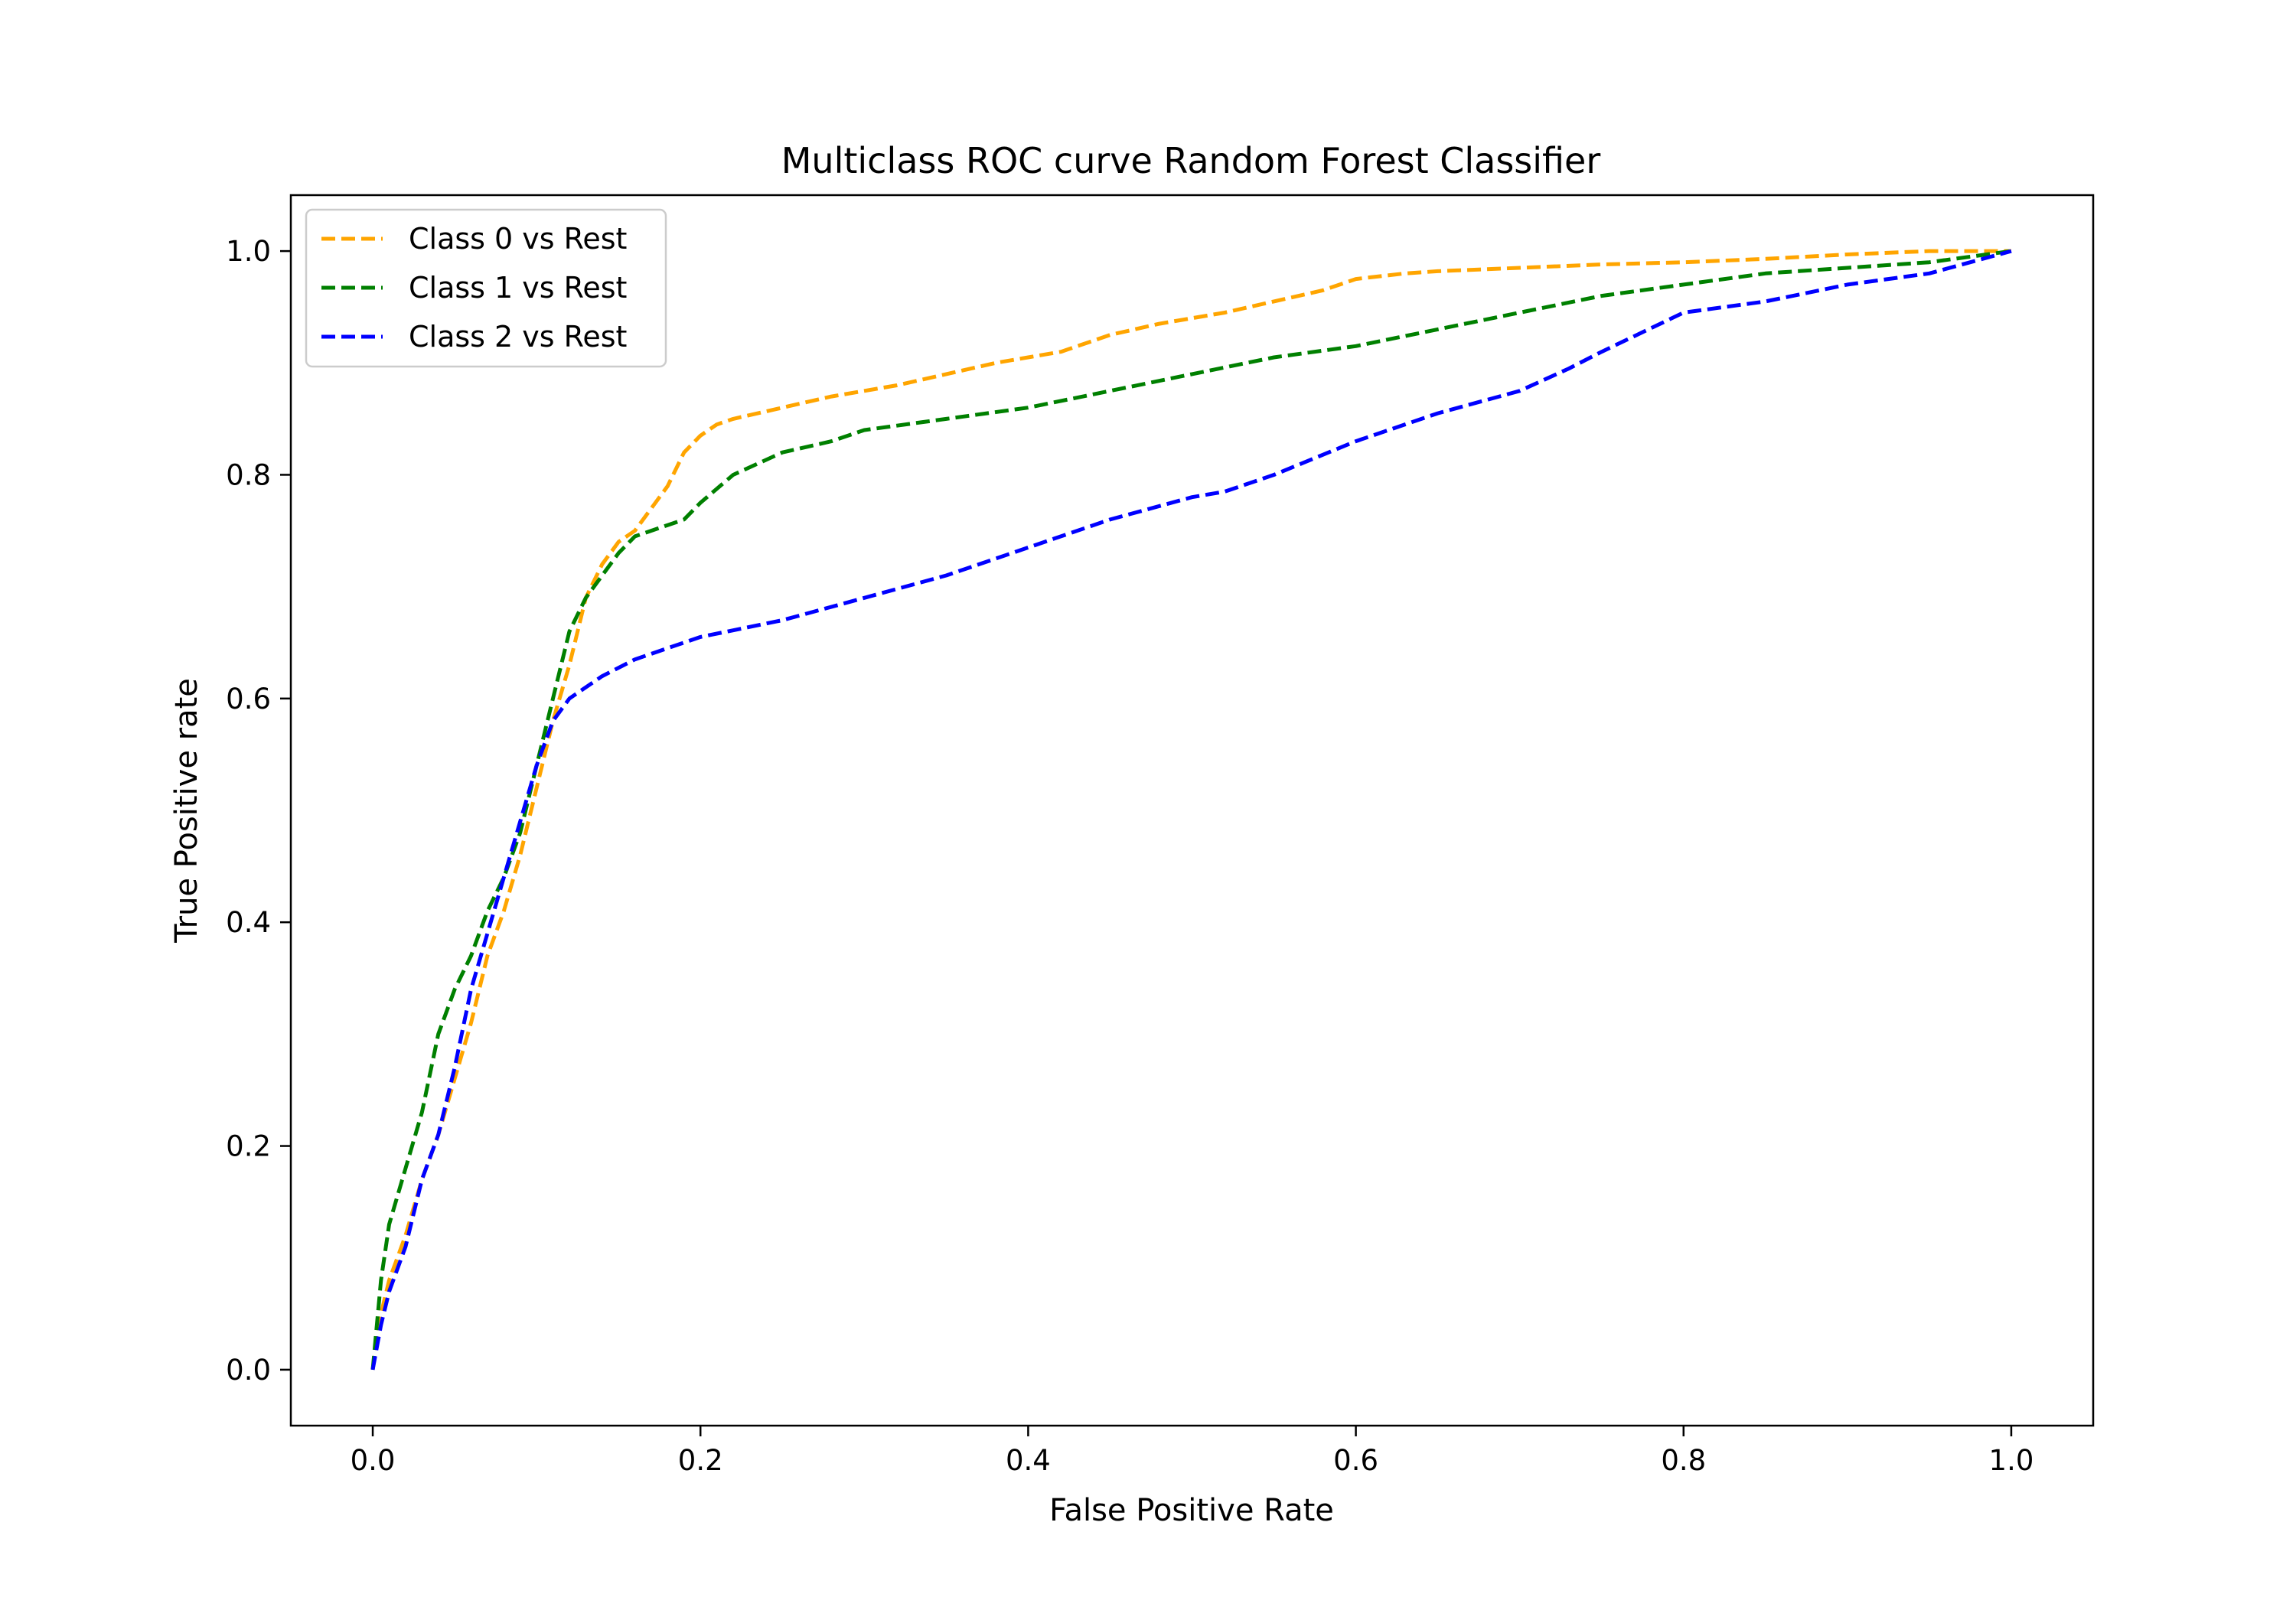  Describe the element at coordinates (1191, 1510) in the screenshot. I see `x-axis-label: False Positive Rate` at that location.